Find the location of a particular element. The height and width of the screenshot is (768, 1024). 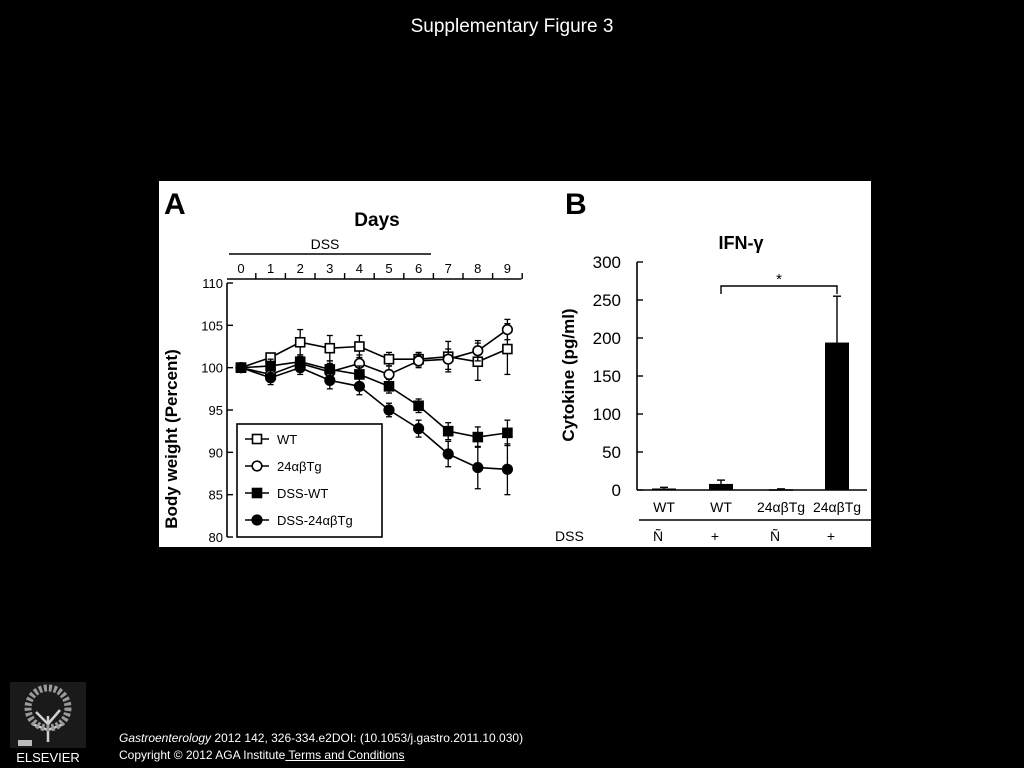

x-tick-label: 4 is located at coordinates (359, 268).